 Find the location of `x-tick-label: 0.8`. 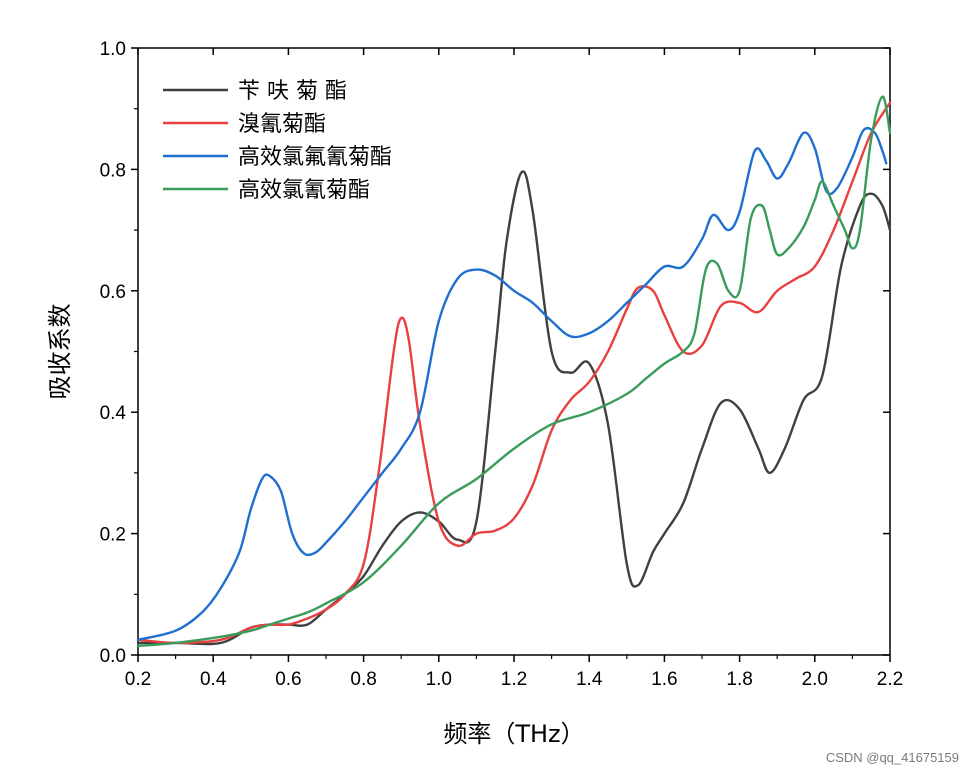

x-tick-label: 0.8 is located at coordinates (363, 679).